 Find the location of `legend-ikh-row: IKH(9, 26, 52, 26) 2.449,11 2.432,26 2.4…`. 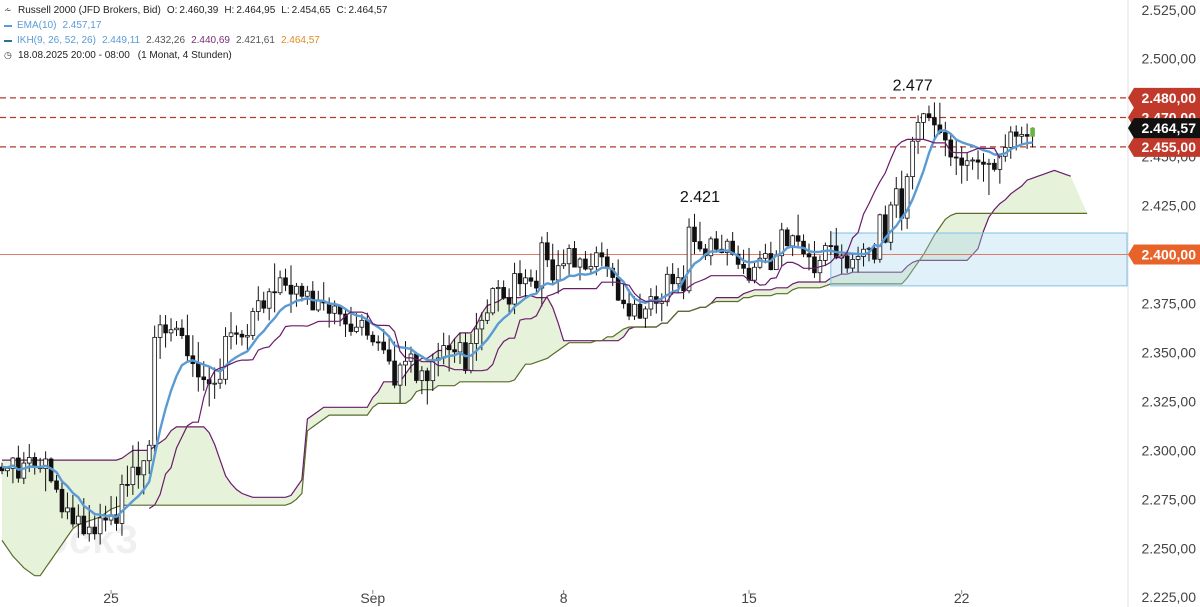

legend-ikh-row: IKH(9, 26, 52, 26) 2.449,11 2.432,26 2.4… is located at coordinates (195, 40).